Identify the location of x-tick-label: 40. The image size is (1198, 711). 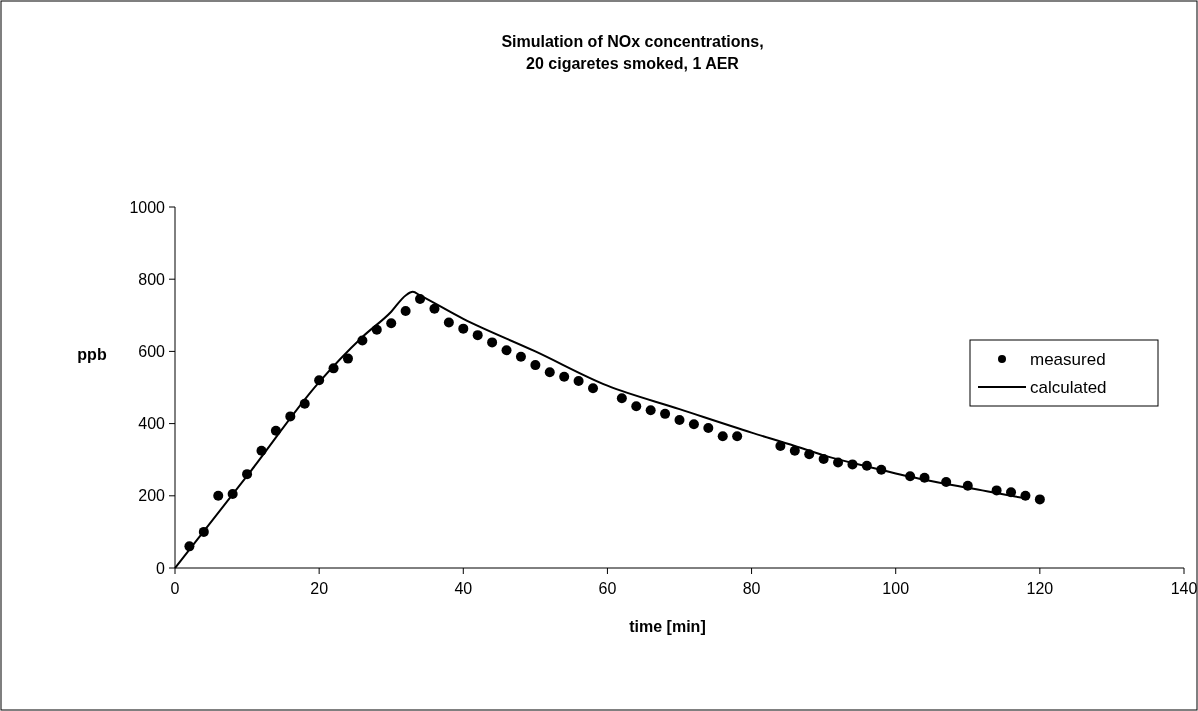
(463, 588).